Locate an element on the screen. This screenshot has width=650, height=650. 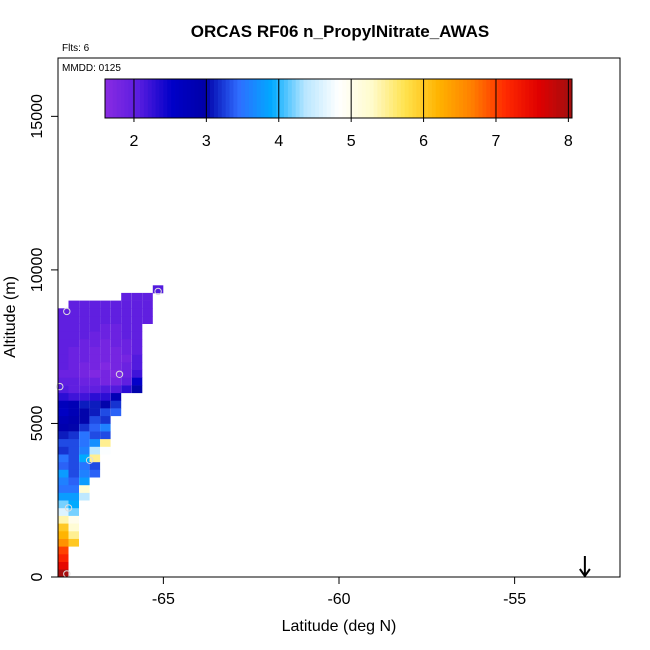
colorbar-tick-label: 4 is located at coordinates (278, 141).